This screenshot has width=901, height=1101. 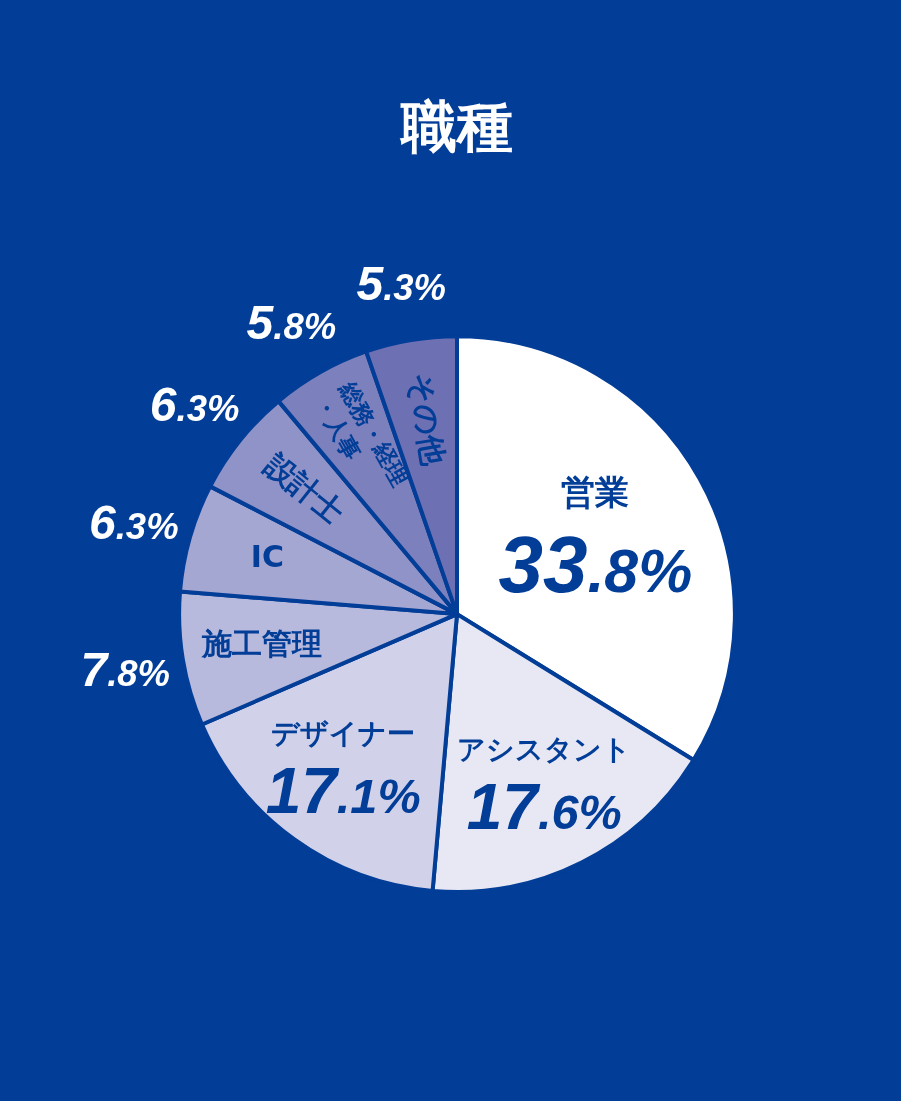 What do you see at coordinates (125, 670) in the screenshot?
I see `data-label: 7.8%` at bounding box center [125, 670].